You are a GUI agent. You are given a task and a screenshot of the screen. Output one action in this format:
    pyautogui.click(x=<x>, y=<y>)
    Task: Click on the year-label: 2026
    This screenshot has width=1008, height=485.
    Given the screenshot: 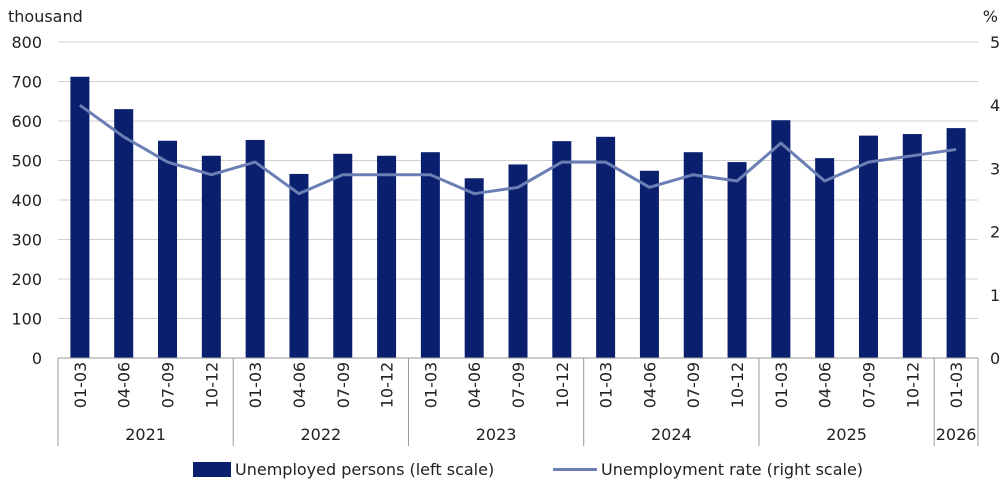 What is the action you would take?
    pyautogui.click(x=956, y=434)
    